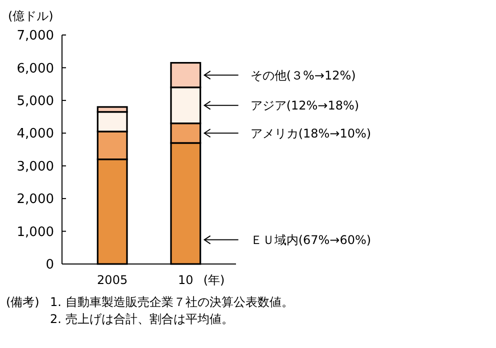 The image size is (496, 348). I want to click on x-axis-title: (年), so click(214, 280).